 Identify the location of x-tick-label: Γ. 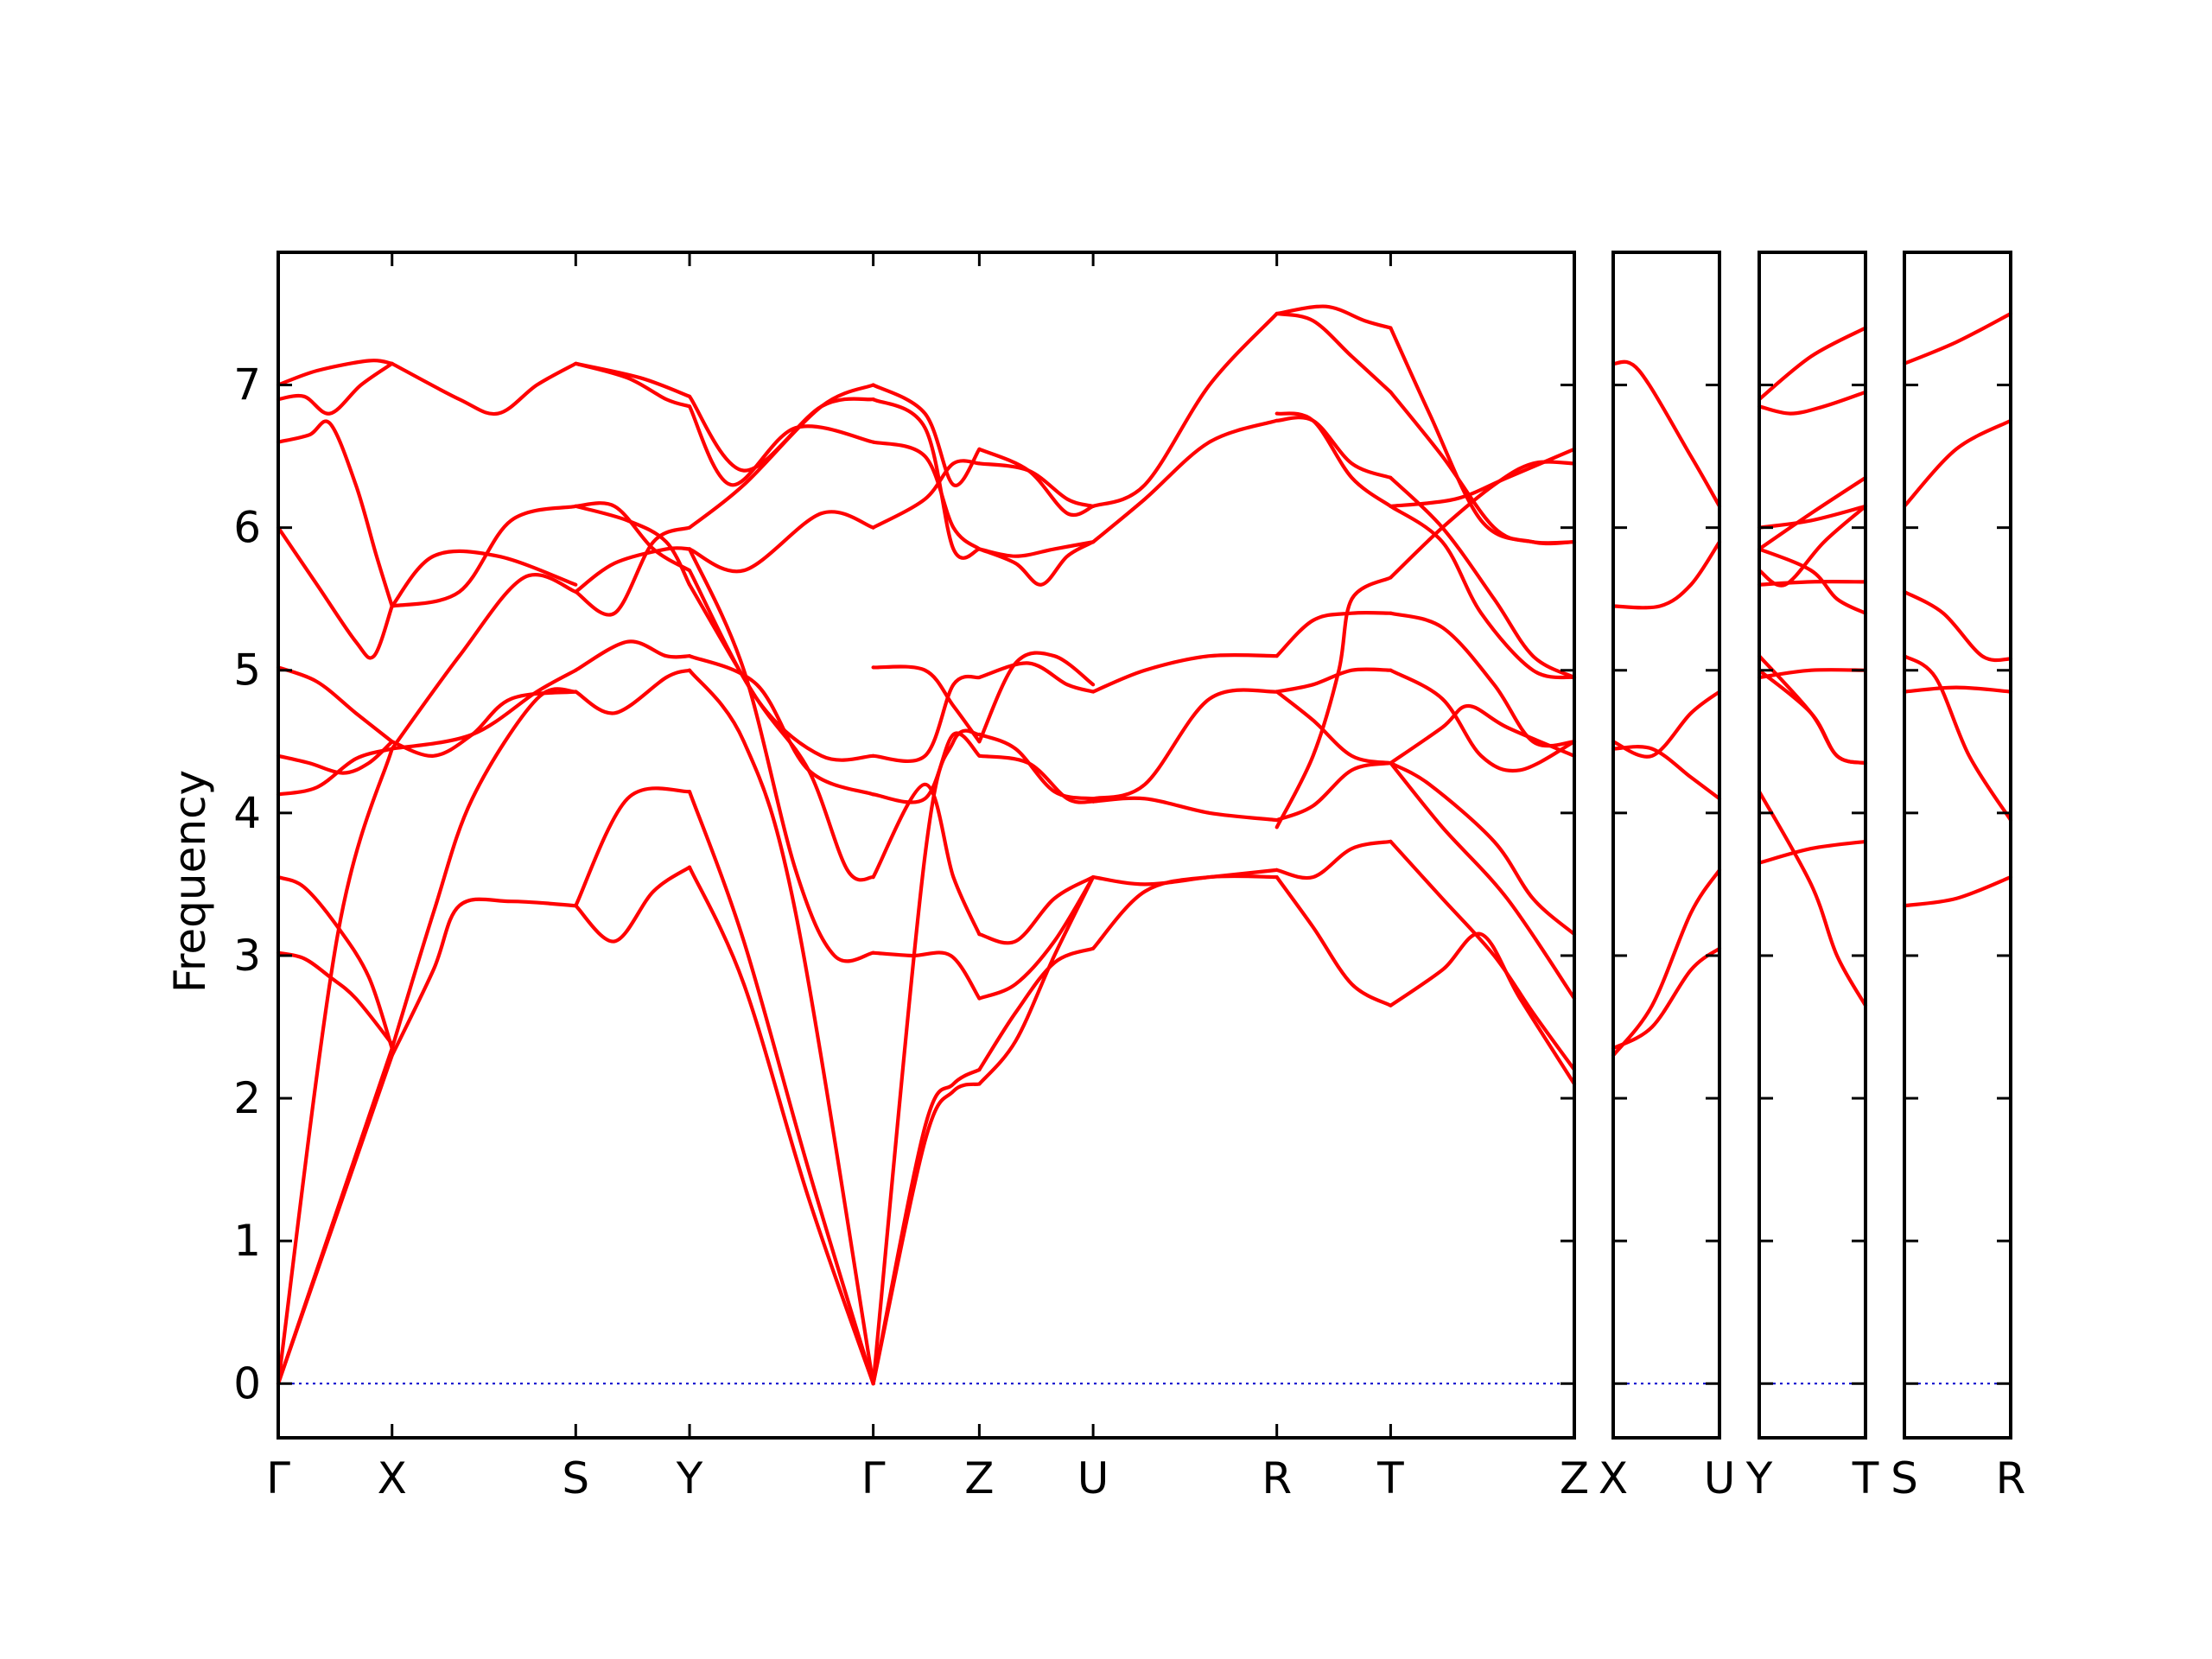
(278, 1478).